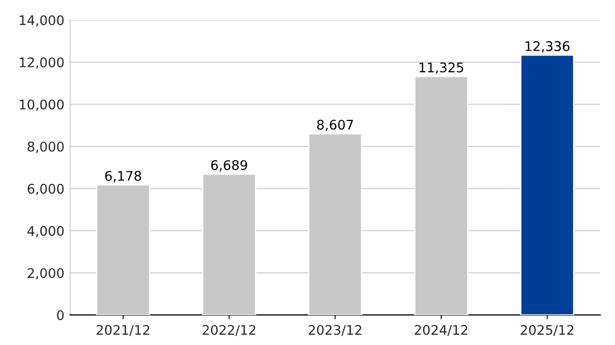  What do you see at coordinates (46, 190) in the screenshot?
I see `y-tick-label: 6,000` at bounding box center [46, 190].